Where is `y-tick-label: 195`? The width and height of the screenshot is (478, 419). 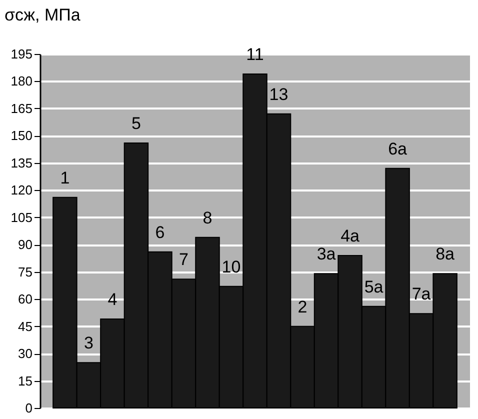
y-tick-label: 195 is located at coordinates (21, 54).